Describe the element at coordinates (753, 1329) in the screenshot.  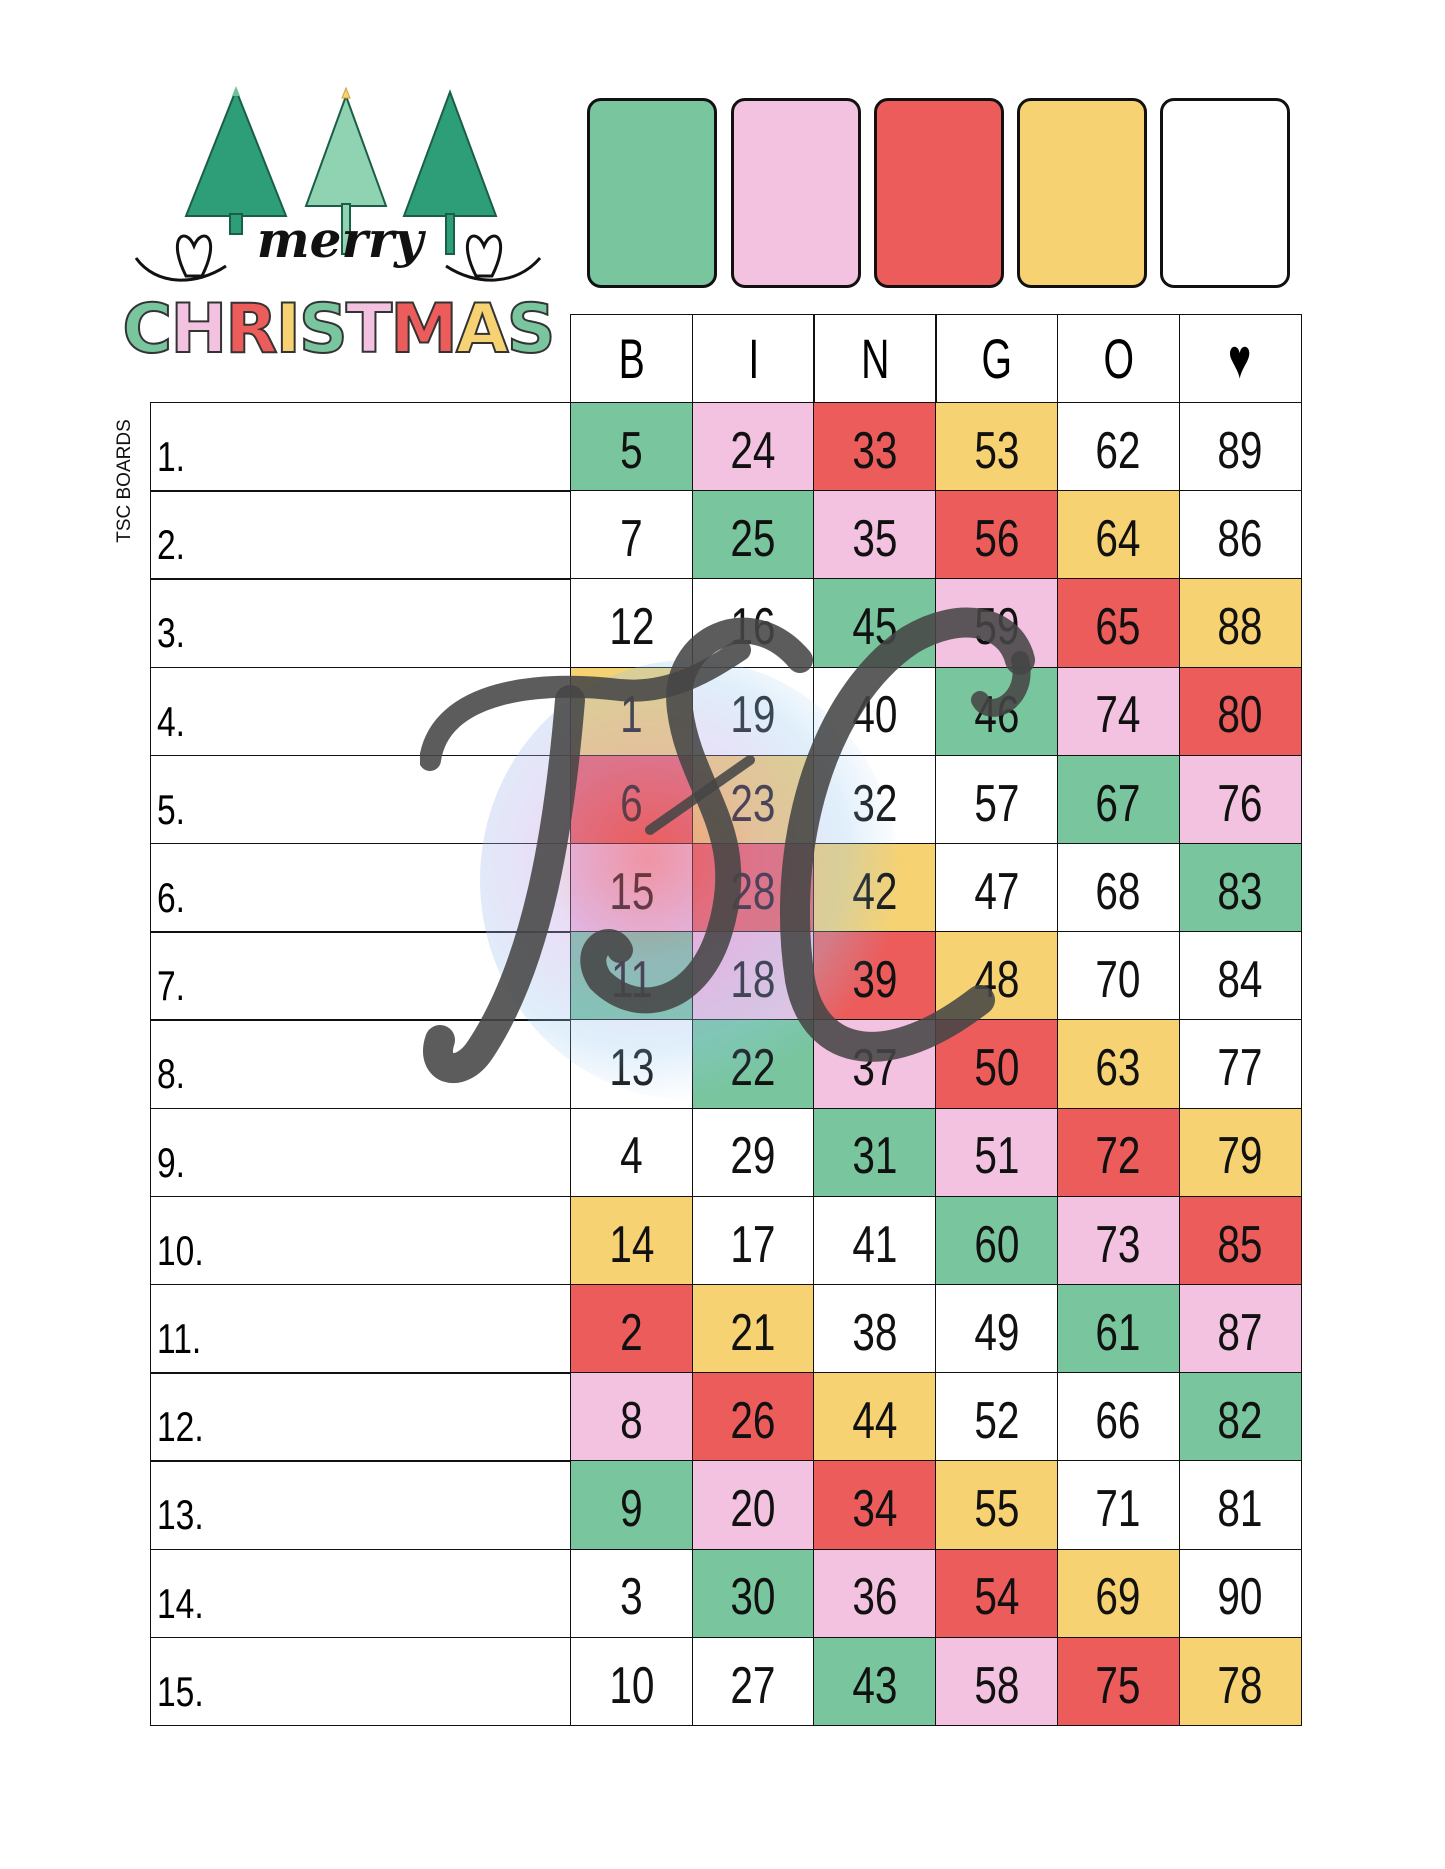
I see `bingo-cell: 21` at that location.